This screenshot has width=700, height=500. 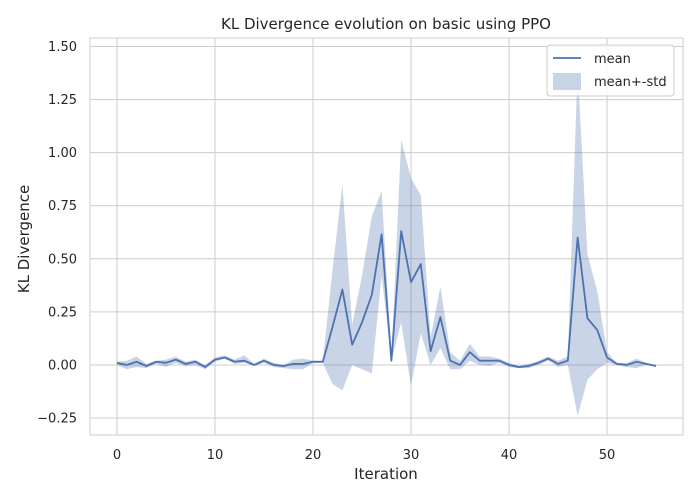 What do you see at coordinates (62, 365) in the screenshot?
I see `y-tick-label: 0.00` at bounding box center [62, 365].